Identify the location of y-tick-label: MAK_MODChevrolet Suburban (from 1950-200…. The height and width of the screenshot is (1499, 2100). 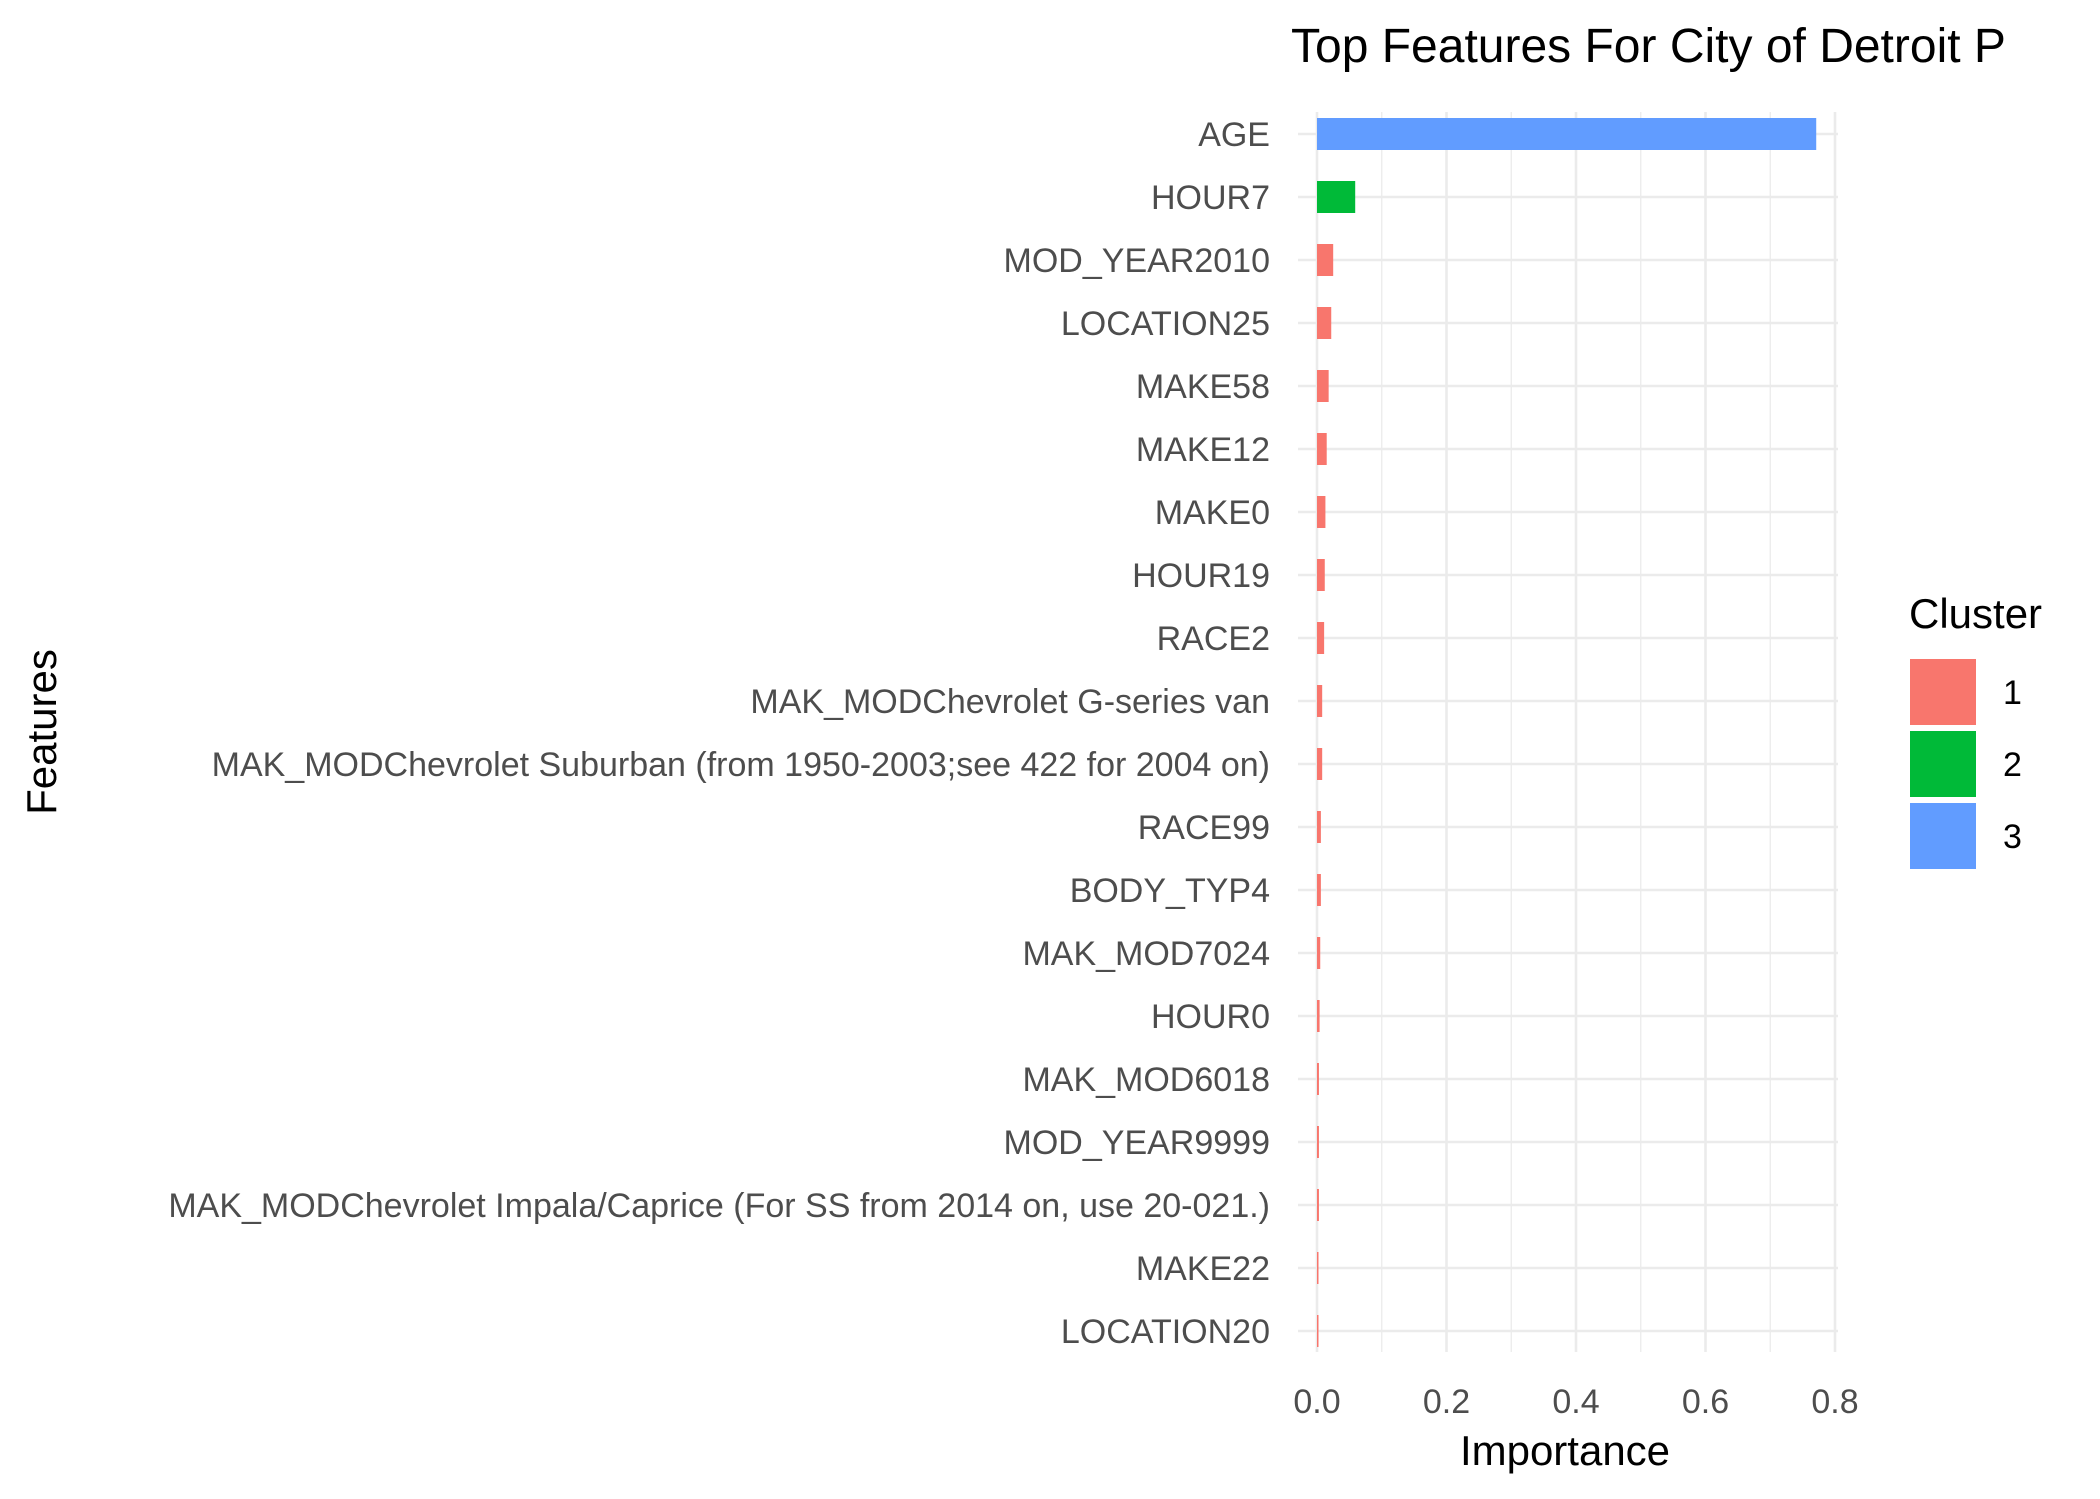
(741, 765).